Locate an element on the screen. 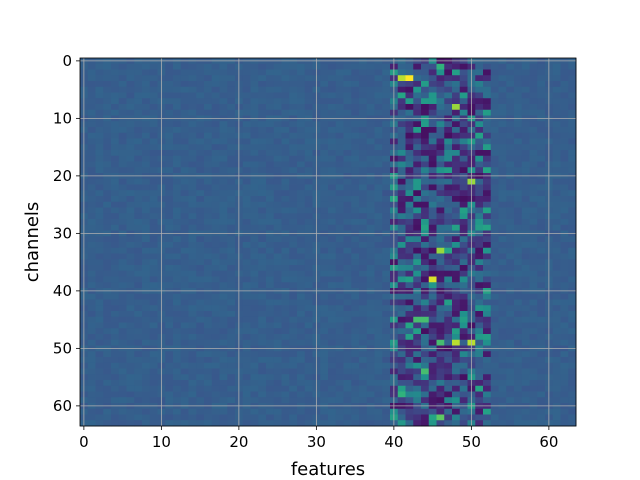  y-tick-label: 60 is located at coordinates (62, 406).